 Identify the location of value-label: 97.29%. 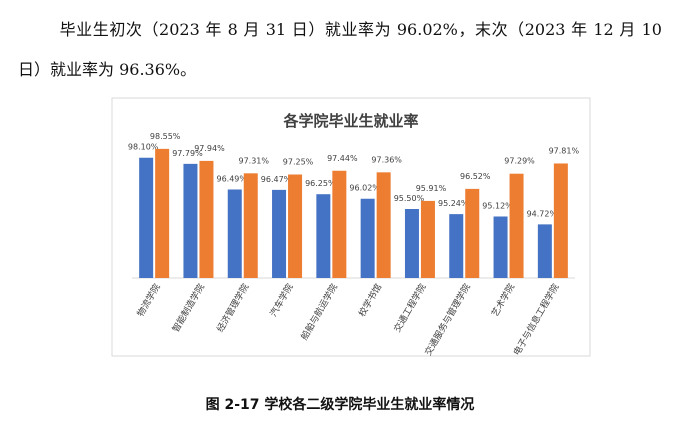
(519, 161).